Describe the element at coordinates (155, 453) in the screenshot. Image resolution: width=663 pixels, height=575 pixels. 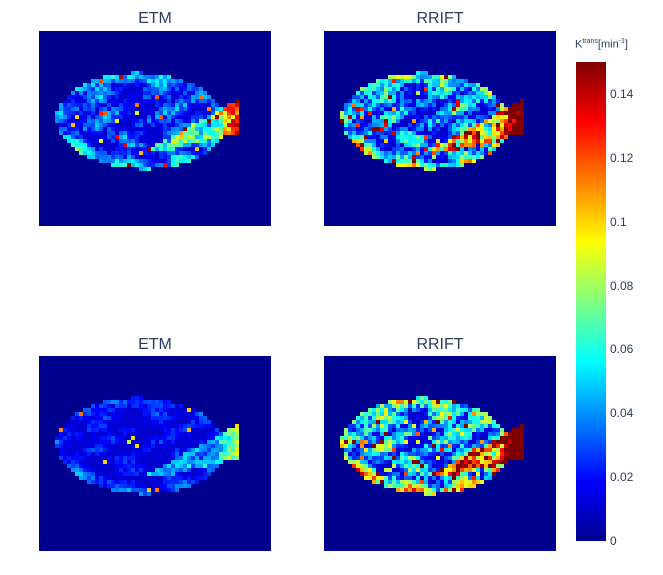
I see `heatmap-panel-bottom-left` at that location.